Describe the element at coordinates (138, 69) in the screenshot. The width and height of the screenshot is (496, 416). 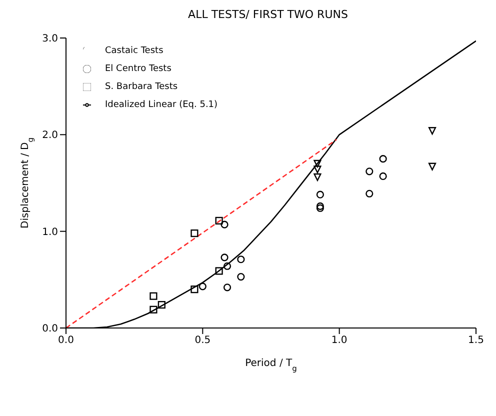
I see `legend-label: El Centro Tests` at that location.